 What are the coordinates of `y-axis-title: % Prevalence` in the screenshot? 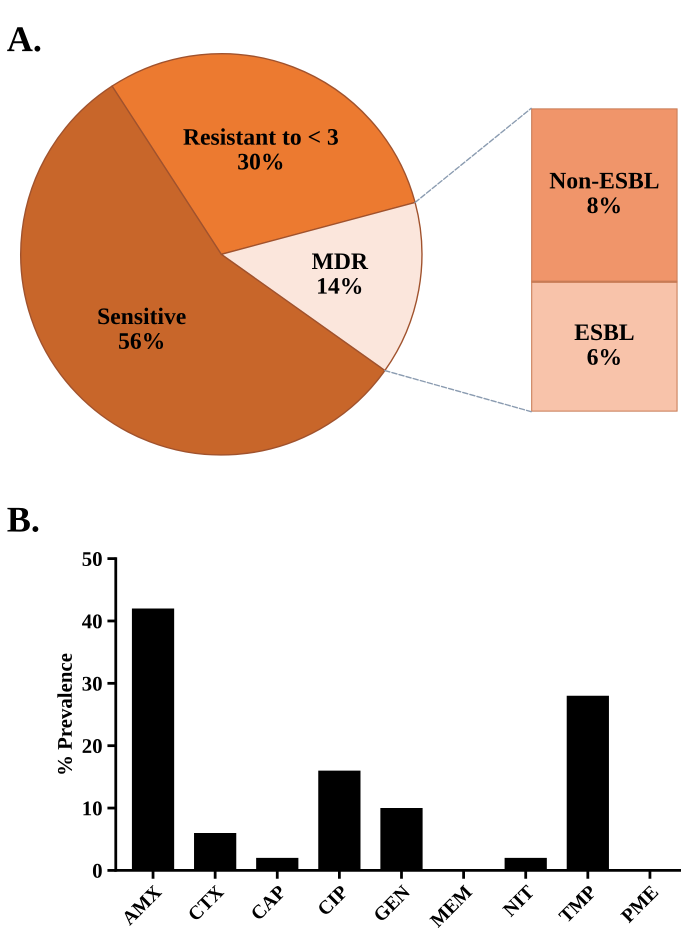 It's located at (64, 714).